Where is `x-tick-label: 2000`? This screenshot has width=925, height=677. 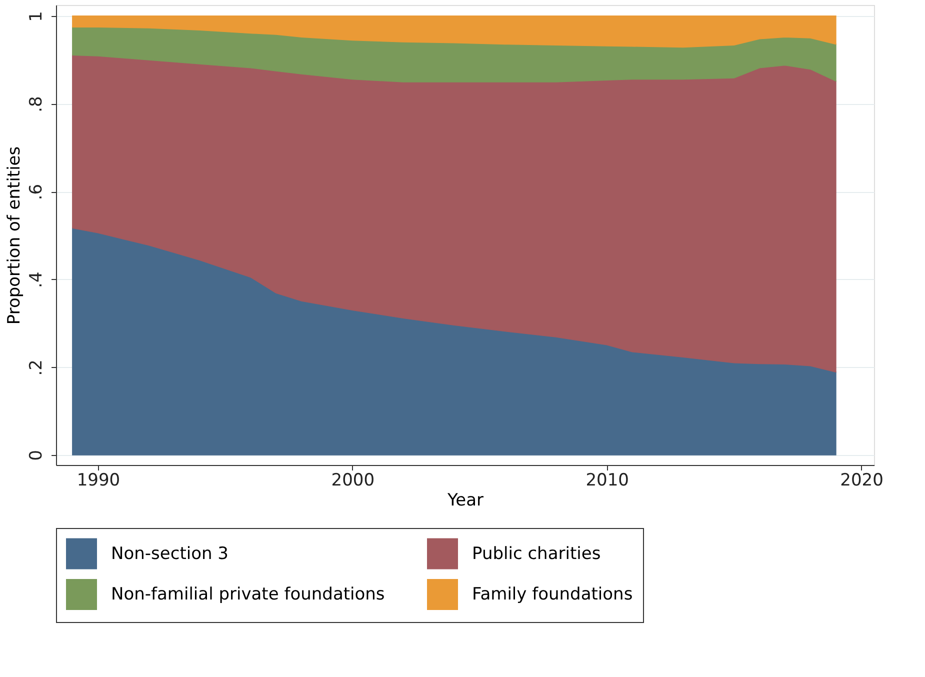 x-tick-label: 2000 is located at coordinates (353, 480).